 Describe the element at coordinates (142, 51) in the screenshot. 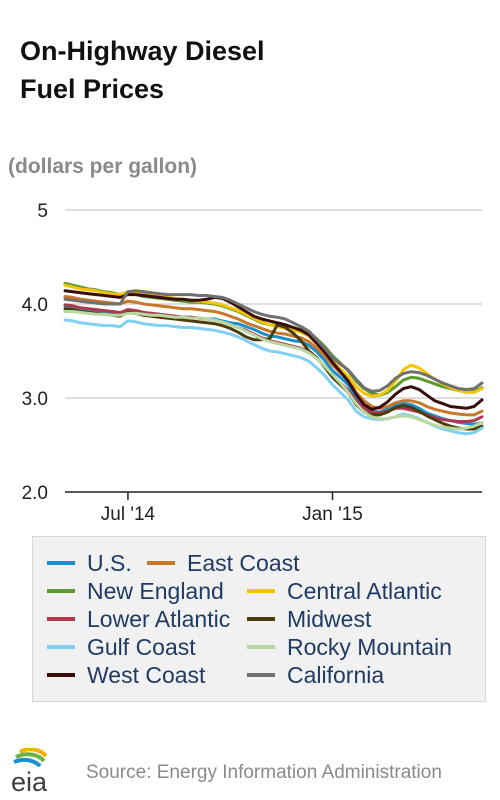

I see `chart-title-line-1: On-Highway Diesel` at that location.